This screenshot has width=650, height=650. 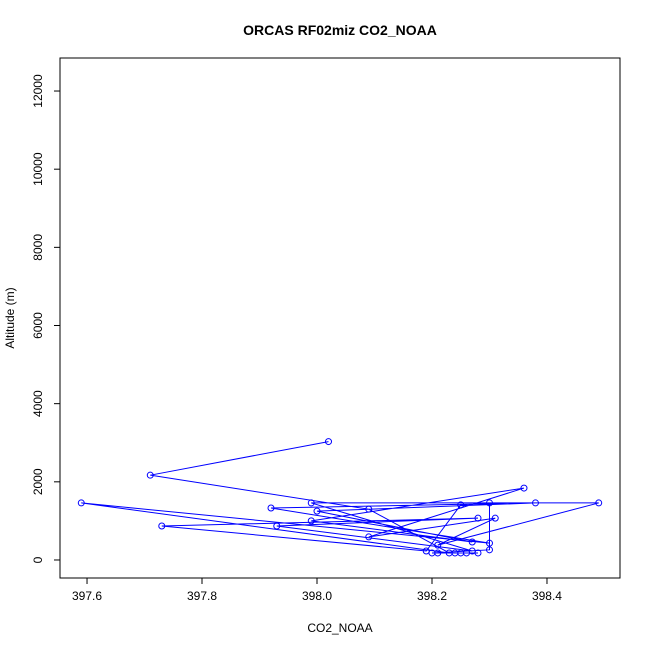 I want to click on x-tick-label: 398.2, so click(x=432, y=596).